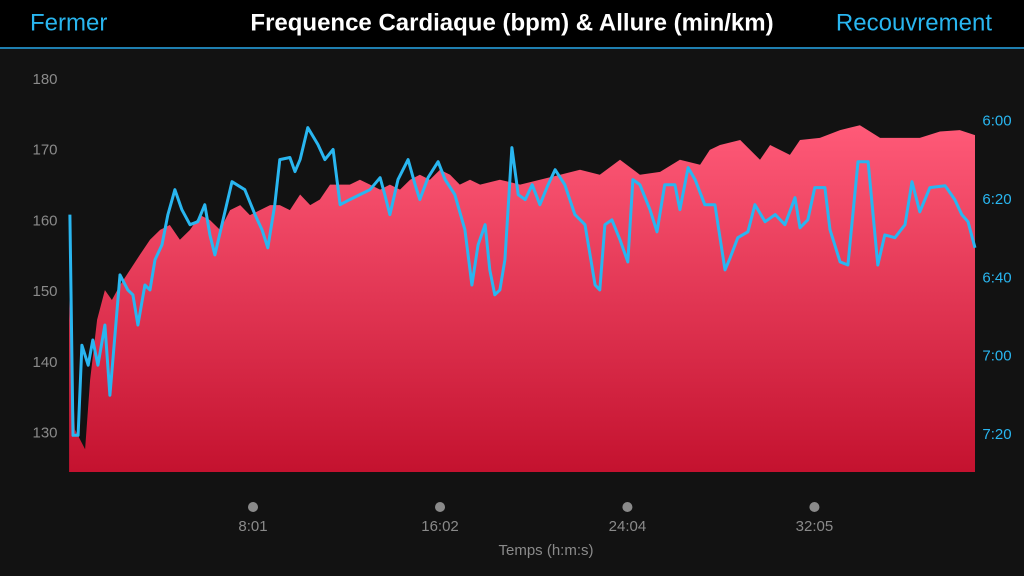 This screenshot has height=576, width=1024. I want to click on header-bar, so click(512, 23).